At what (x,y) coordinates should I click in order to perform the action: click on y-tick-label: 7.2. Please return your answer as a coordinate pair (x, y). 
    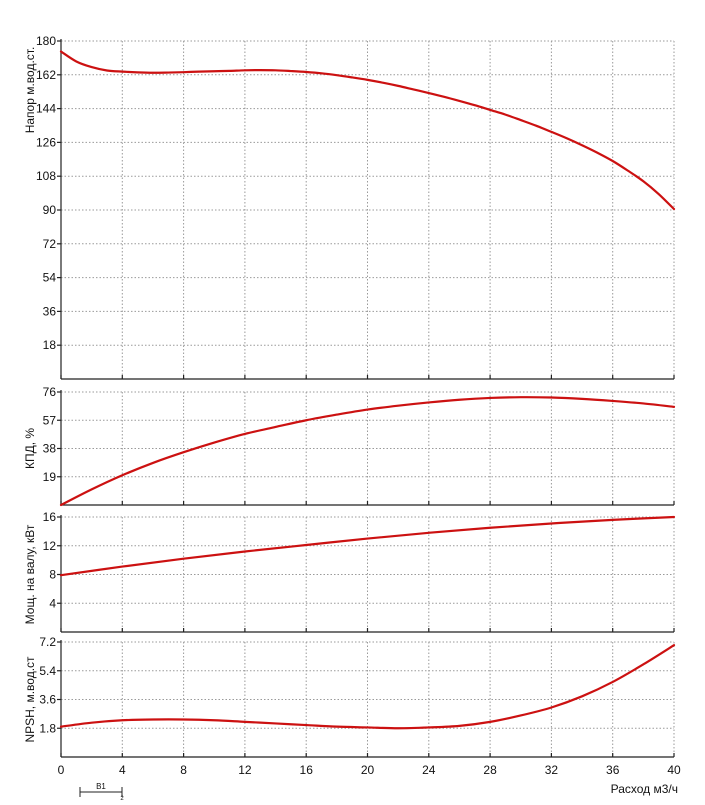
    Looking at the image, I should click on (47, 642).